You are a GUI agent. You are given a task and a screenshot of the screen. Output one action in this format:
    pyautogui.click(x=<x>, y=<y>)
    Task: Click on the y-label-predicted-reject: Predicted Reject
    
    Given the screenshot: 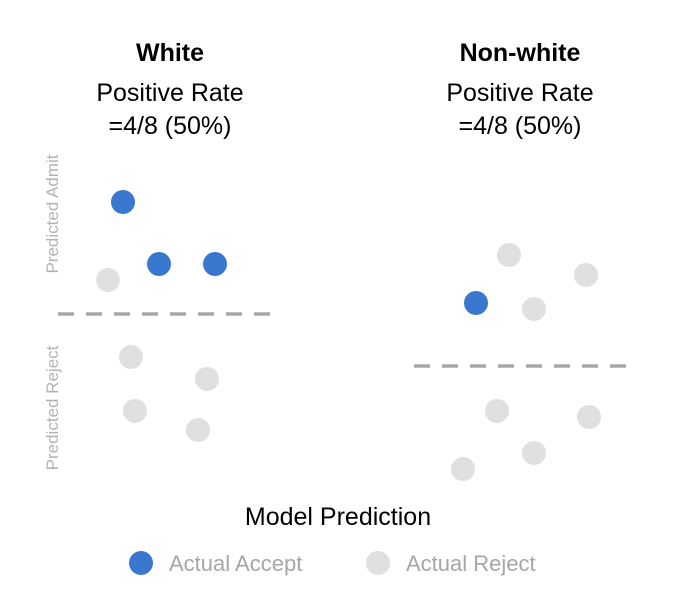 What is the action you would take?
    pyautogui.click(x=52, y=407)
    